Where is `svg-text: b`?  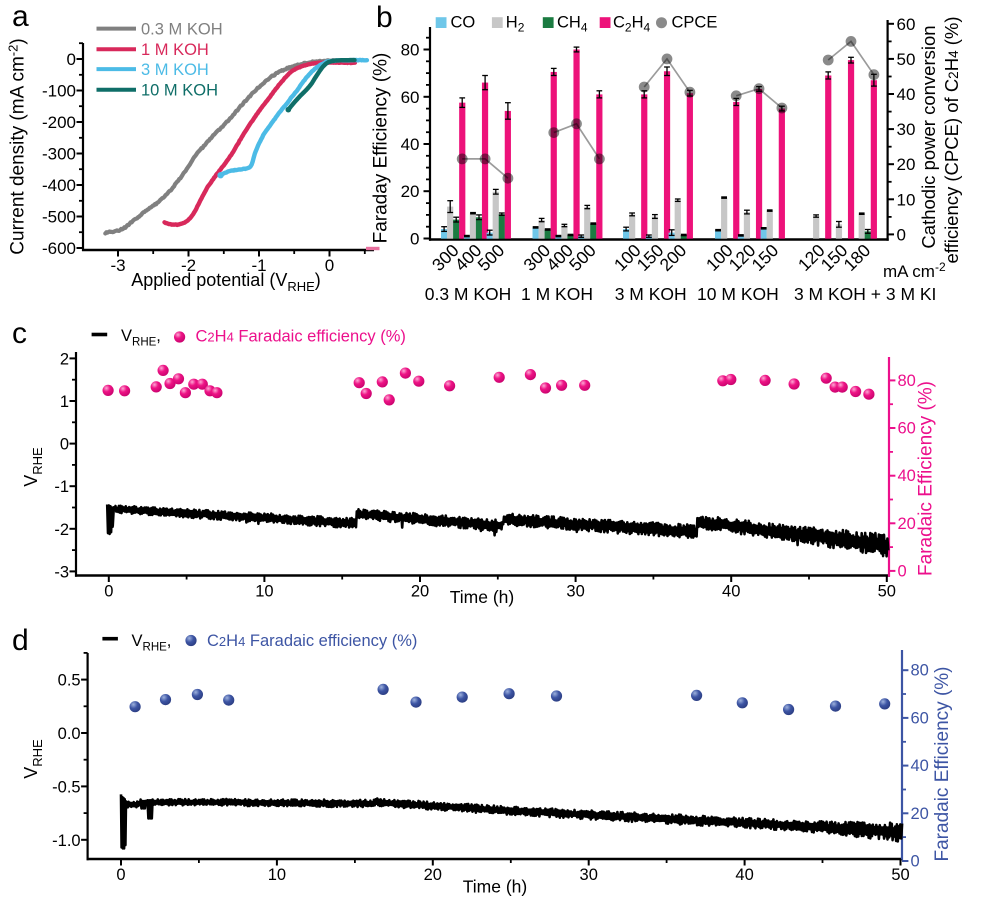 svg-text: b is located at coordinates (384, 17).